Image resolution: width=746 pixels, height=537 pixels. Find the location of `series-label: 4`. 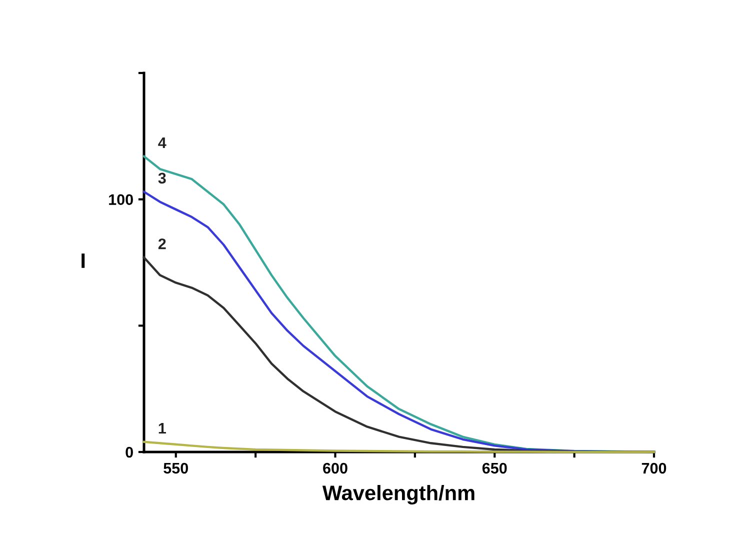

series-label: 4 is located at coordinates (162, 143).